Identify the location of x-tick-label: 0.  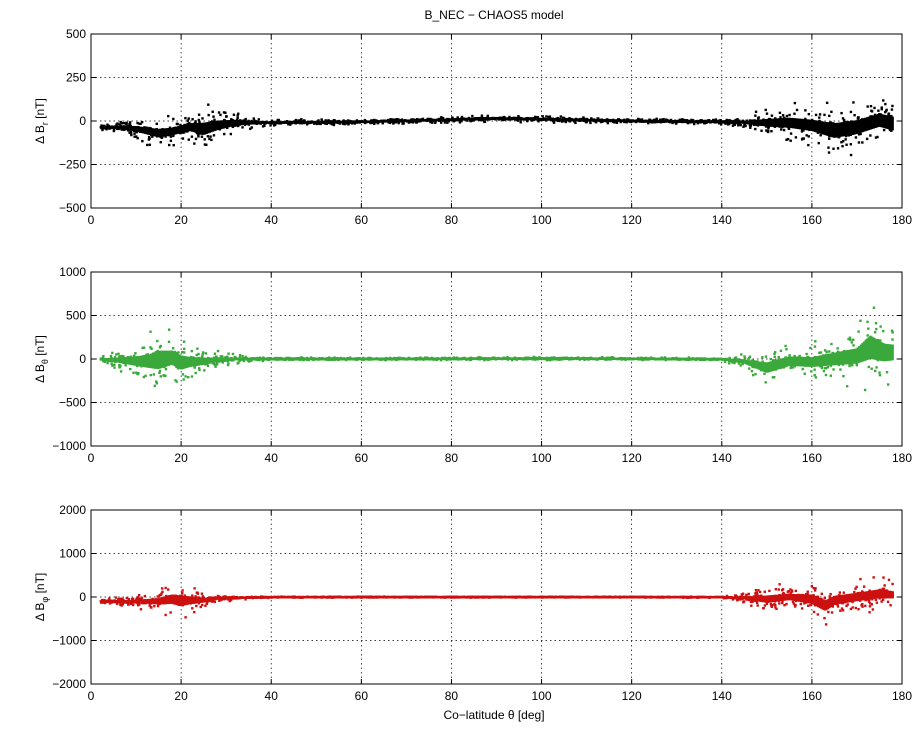
(91, 458).